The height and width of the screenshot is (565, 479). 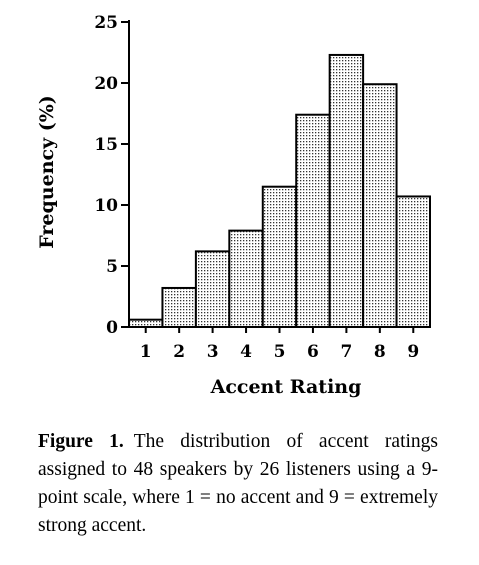 I want to click on x-tick-label: 5, so click(x=280, y=352).